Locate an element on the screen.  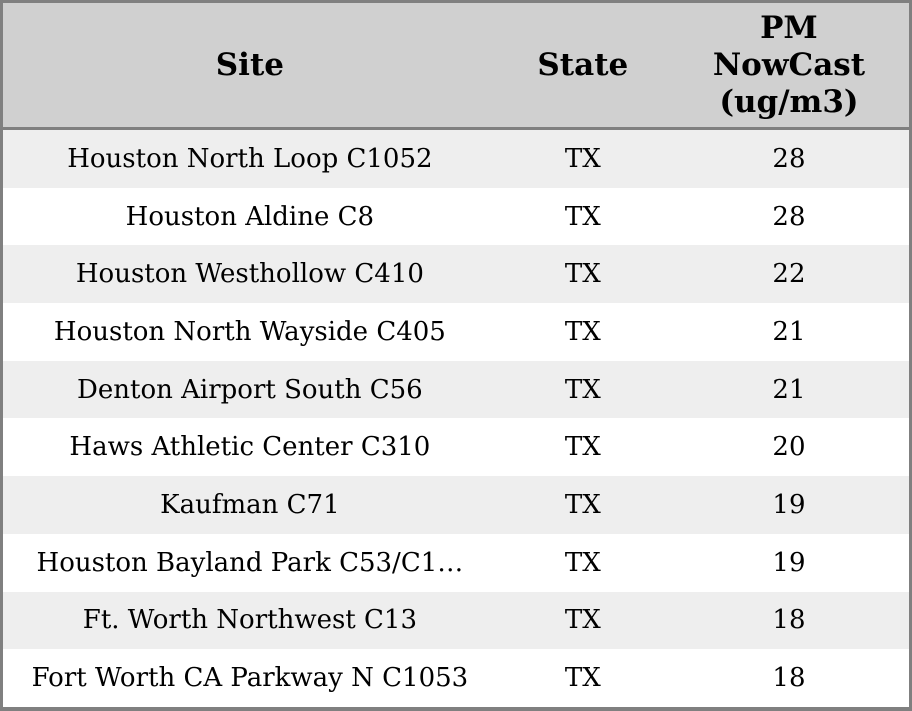
site-cell: Houston North Wayside C405 is located at coordinates (249, 331).